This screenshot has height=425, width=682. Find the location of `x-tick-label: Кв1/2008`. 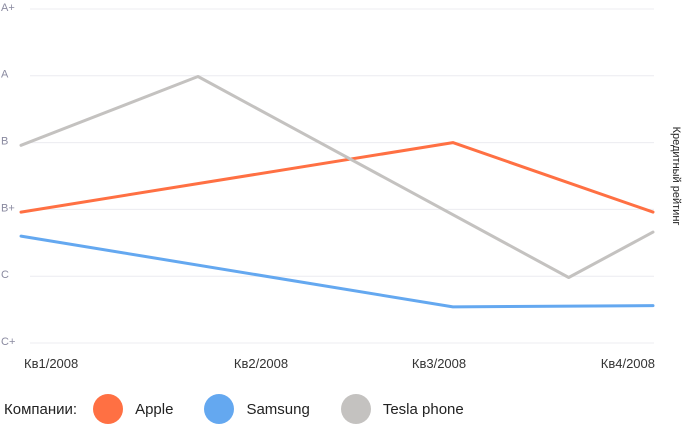

x-tick-label: Кв1/2008 is located at coordinates (51, 363).